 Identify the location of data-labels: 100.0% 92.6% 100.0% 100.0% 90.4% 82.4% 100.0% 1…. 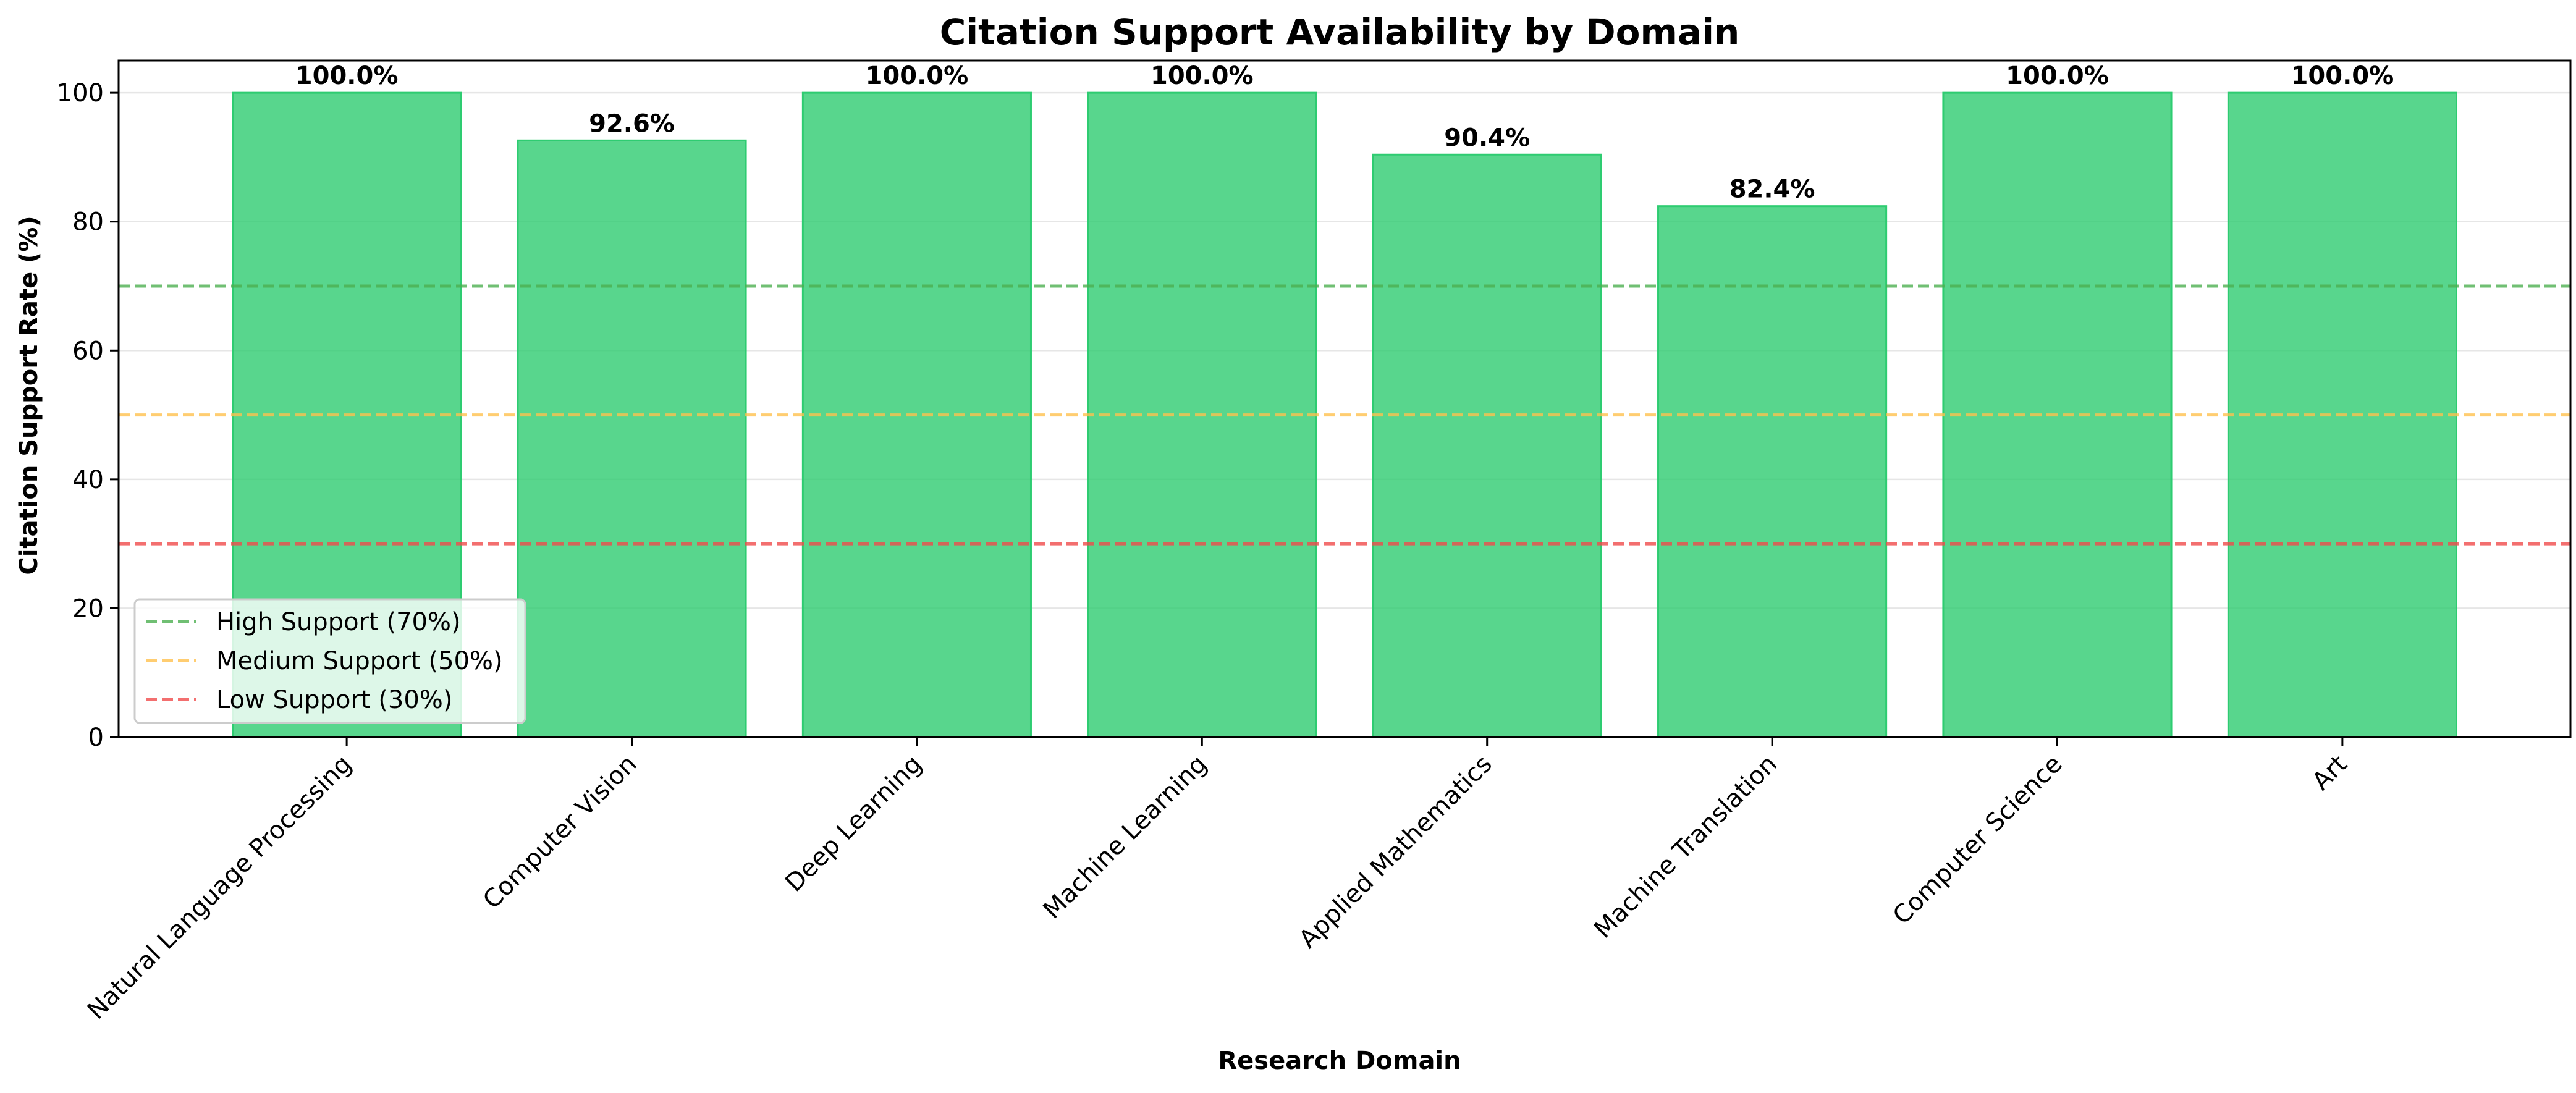
(1344, 133).